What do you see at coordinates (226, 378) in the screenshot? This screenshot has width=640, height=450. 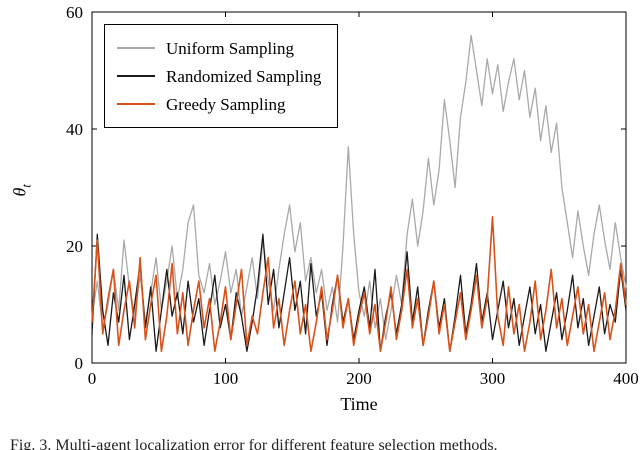 I see `x-tick-label: 100` at bounding box center [226, 378].